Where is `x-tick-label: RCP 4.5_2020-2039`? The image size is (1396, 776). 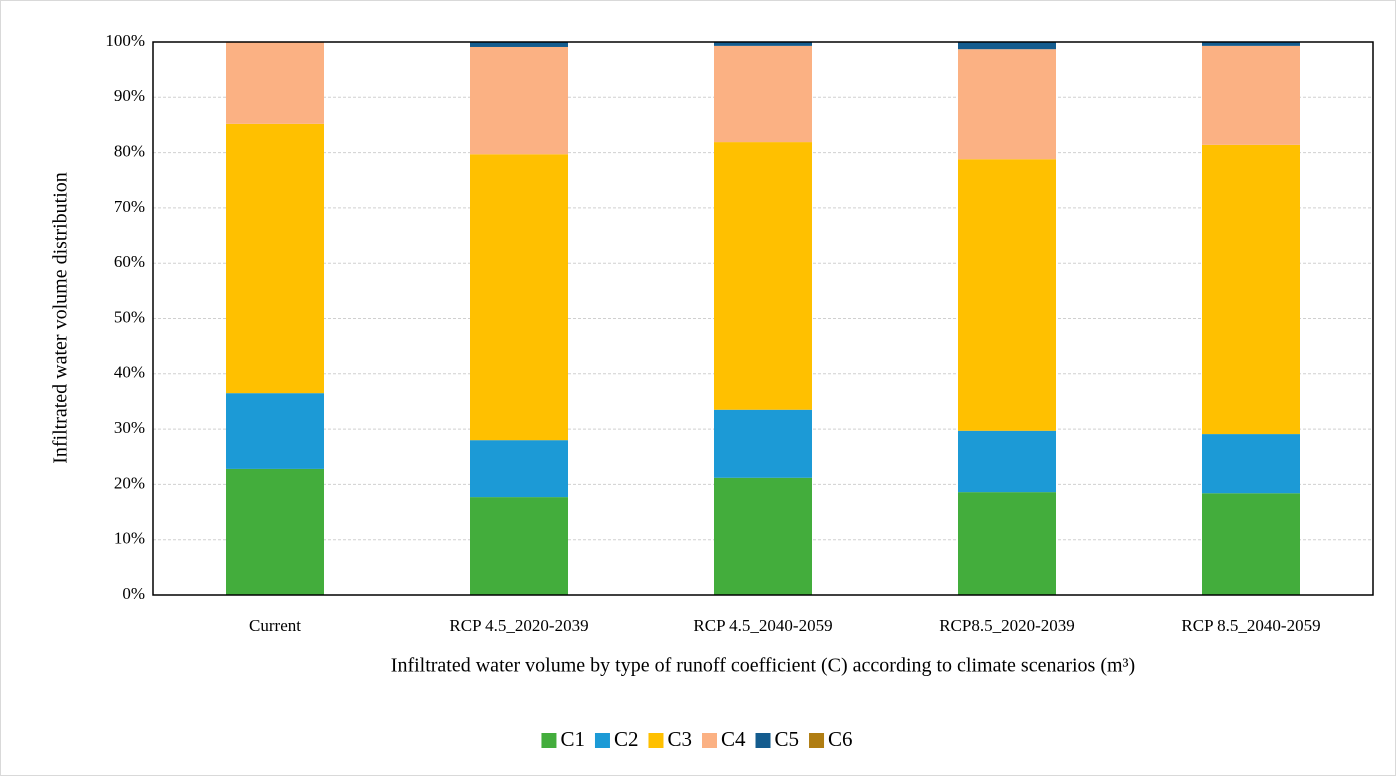 x-tick-label: RCP 4.5_2020-2039 is located at coordinates (518, 625).